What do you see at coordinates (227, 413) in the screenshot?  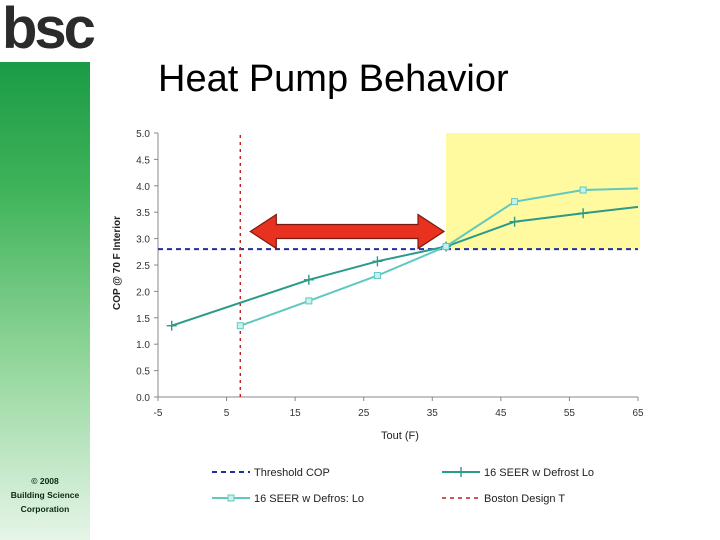 I see `x-tick-label: 5` at bounding box center [227, 413].